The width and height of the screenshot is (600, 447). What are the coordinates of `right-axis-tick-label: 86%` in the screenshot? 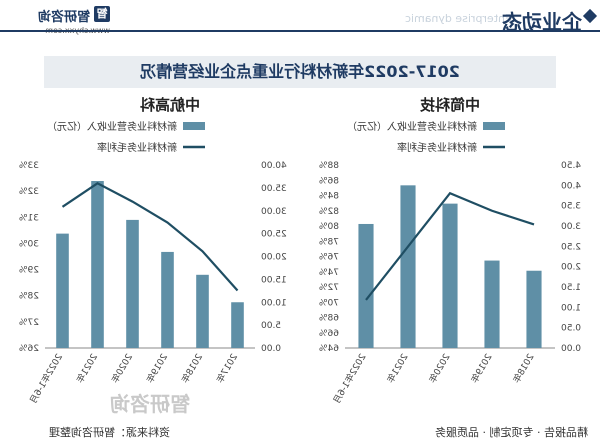 It's located at (329, 181).